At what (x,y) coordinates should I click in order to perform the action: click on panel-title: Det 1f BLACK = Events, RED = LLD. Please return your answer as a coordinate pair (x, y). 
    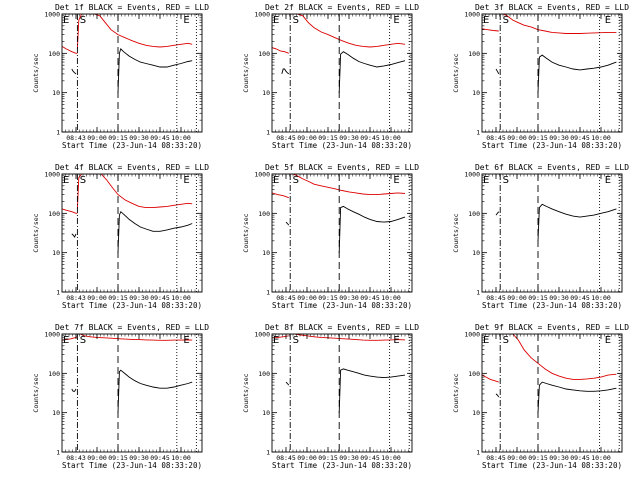
    Looking at the image, I should click on (132, 7).